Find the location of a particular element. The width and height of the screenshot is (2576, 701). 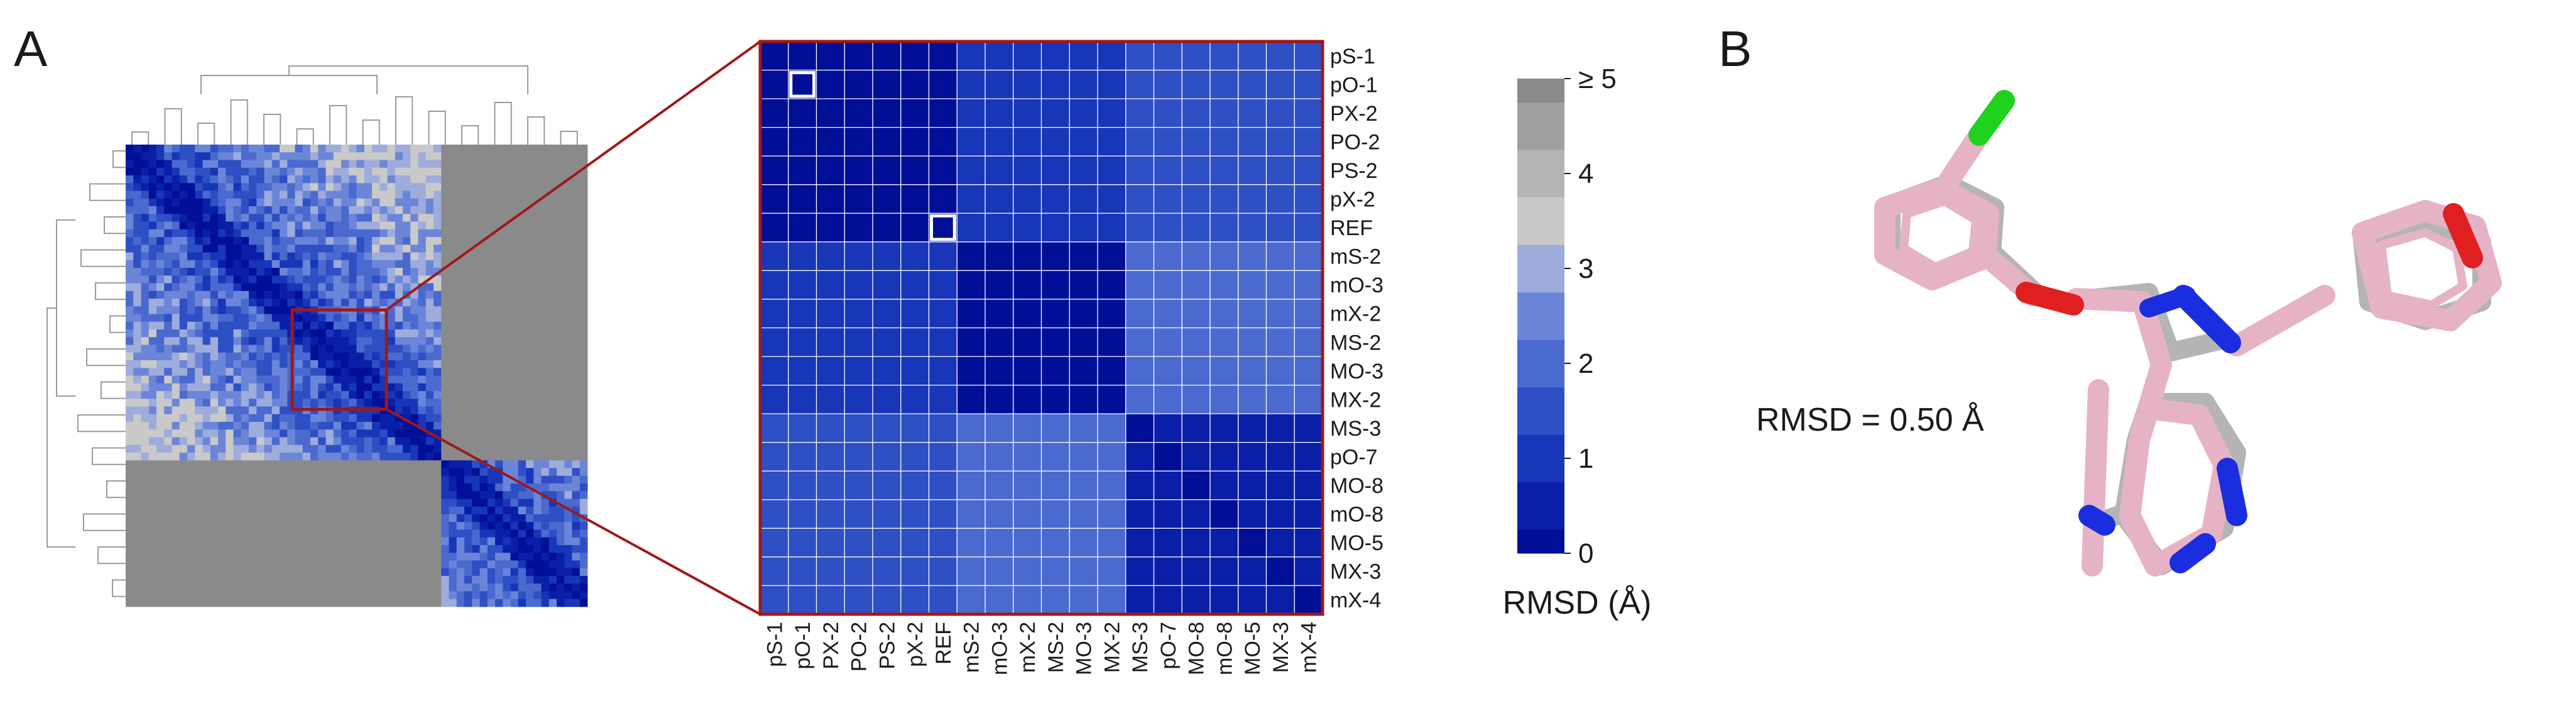

col-label: mO-3 is located at coordinates (1000, 649).